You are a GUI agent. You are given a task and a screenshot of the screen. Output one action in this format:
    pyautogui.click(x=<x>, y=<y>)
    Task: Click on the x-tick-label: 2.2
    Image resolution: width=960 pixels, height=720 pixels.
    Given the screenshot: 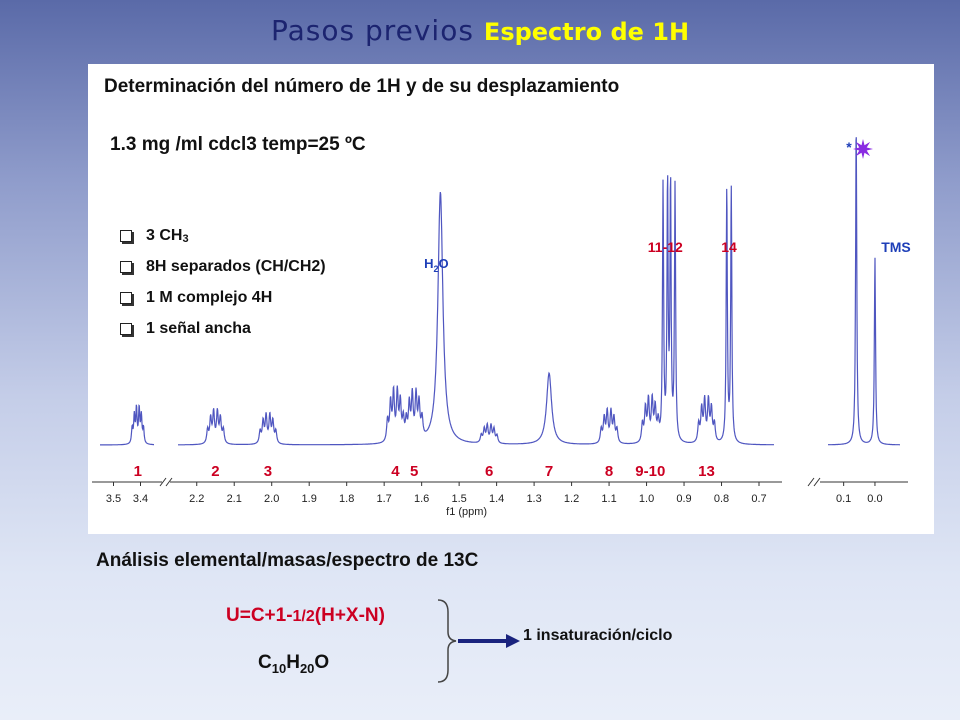 What is the action you would take?
    pyautogui.click(x=196, y=499)
    